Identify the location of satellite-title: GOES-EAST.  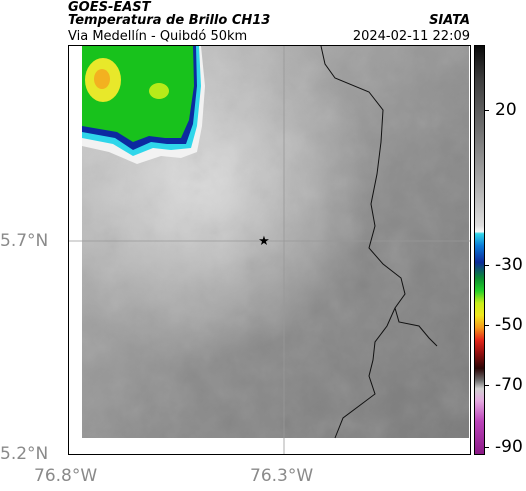
(109, 7).